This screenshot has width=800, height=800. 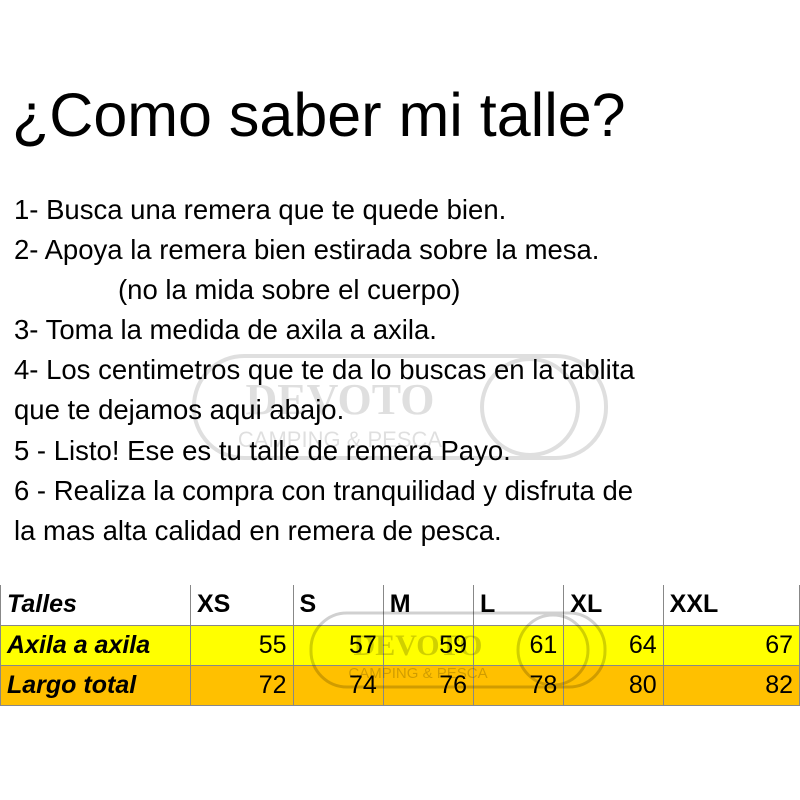 What do you see at coordinates (95, 645) in the screenshot?
I see `row-label: Axila a axila` at bounding box center [95, 645].